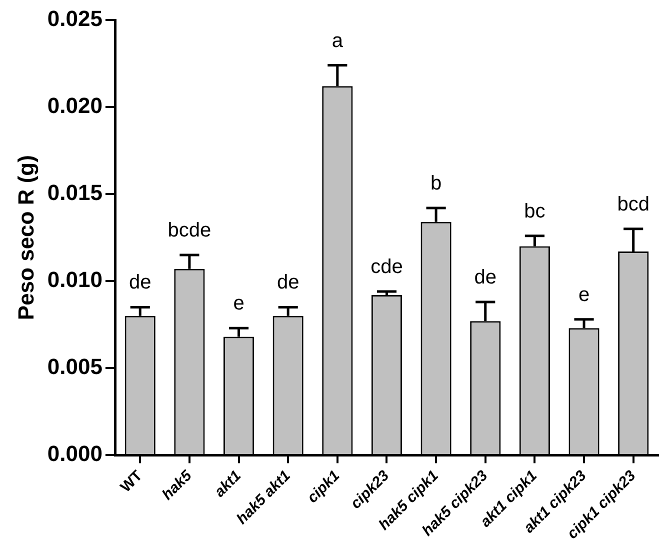 The image size is (663, 547). I want to click on y-tick-label: 0.015, so click(74, 193).